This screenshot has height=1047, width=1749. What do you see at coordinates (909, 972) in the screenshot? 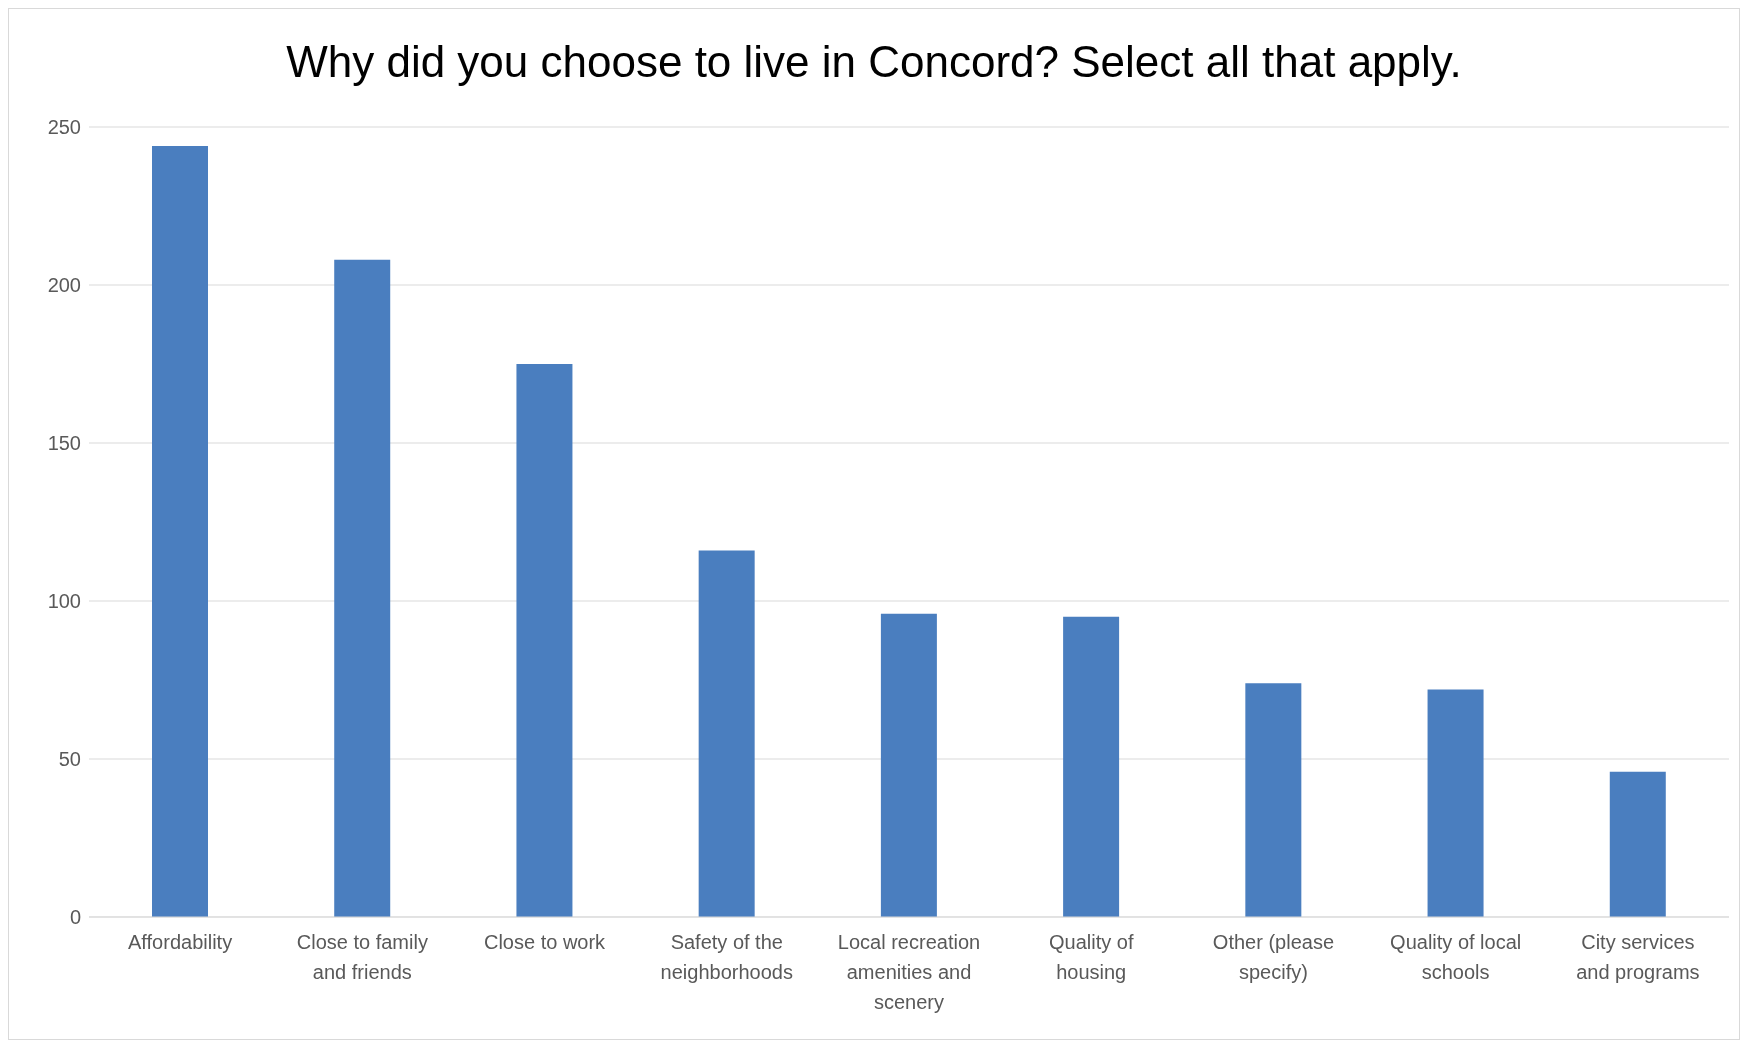
I see `x-tick-label: Local recreation amenities and scenery` at bounding box center [909, 972].